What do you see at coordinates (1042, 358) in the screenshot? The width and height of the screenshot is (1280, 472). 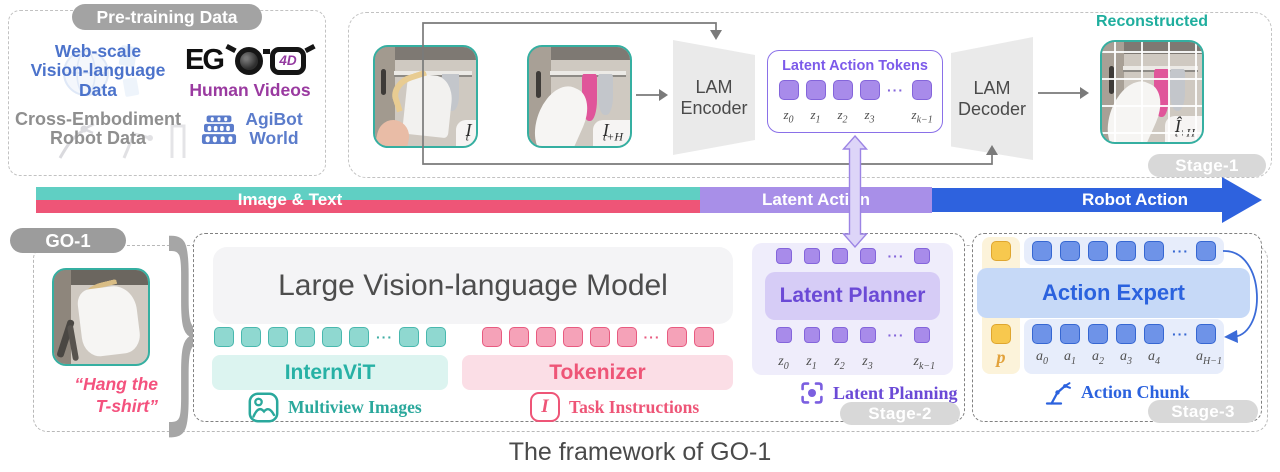 I see `a-label: a0` at bounding box center [1042, 358].